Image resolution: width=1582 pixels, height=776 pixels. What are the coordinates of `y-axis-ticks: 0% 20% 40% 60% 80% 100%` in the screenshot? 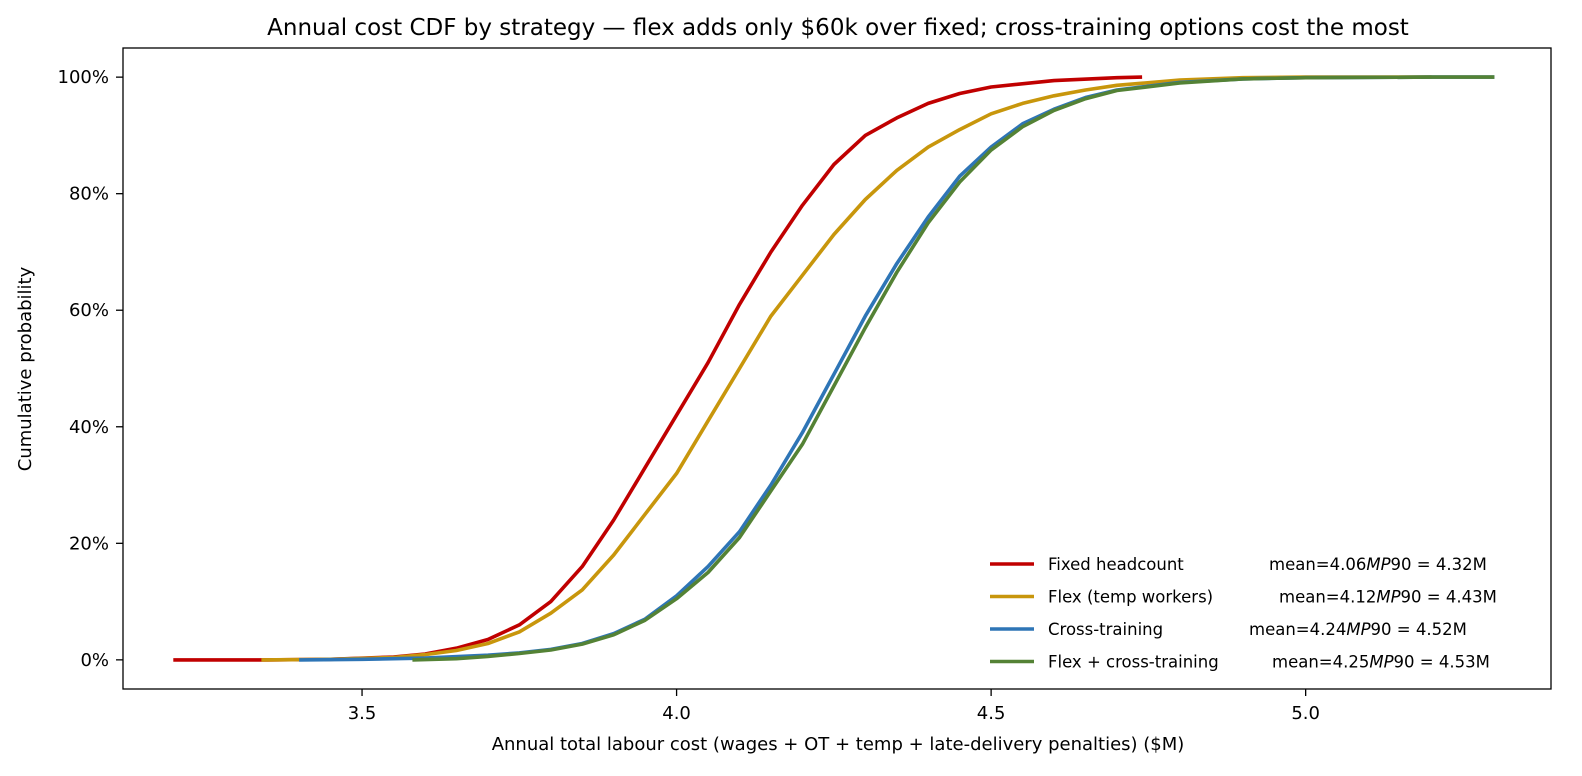 It's located at (90, 369).